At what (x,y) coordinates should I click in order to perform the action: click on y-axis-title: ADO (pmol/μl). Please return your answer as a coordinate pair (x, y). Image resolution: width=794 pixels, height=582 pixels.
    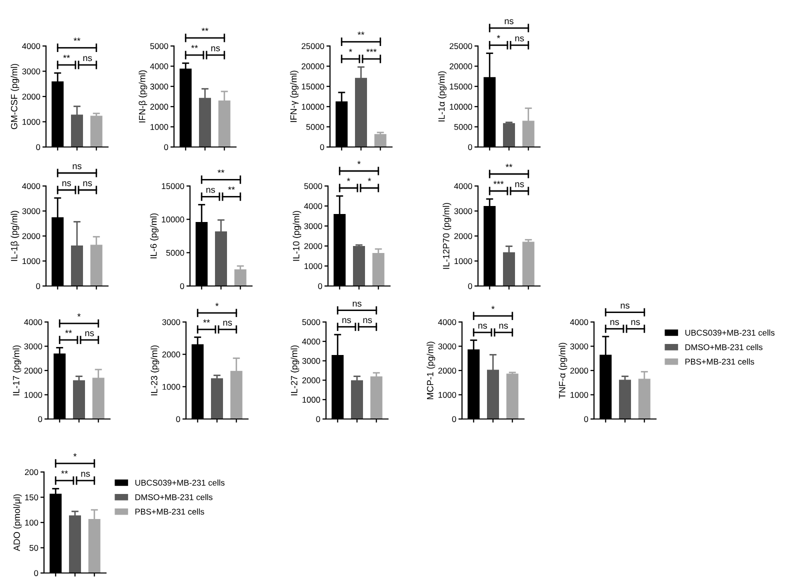
    Looking at the image, I should click on (17, 523).